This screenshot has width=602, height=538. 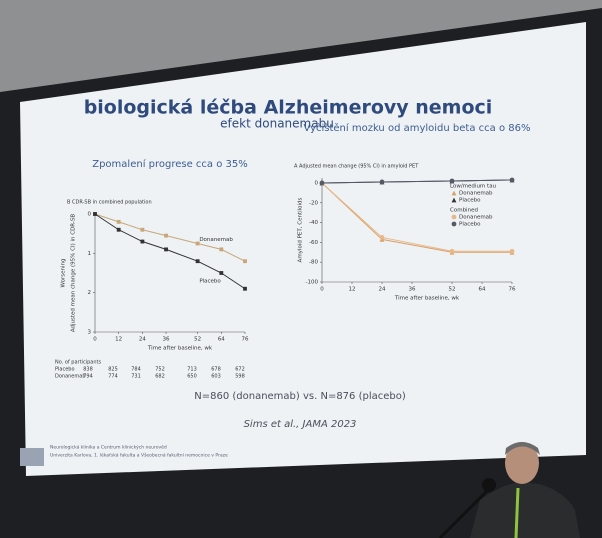 What do you see at coordinates (489, 485) in the screenshot?
I see `microphone` at bounding box center [489, 485].